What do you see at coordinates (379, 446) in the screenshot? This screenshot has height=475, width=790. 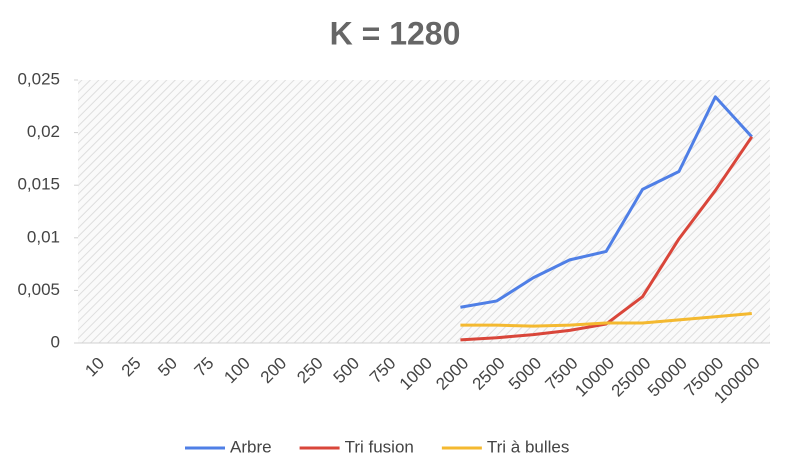 I see `legend-label: Tri fusion` at bounding box center [379, 446].